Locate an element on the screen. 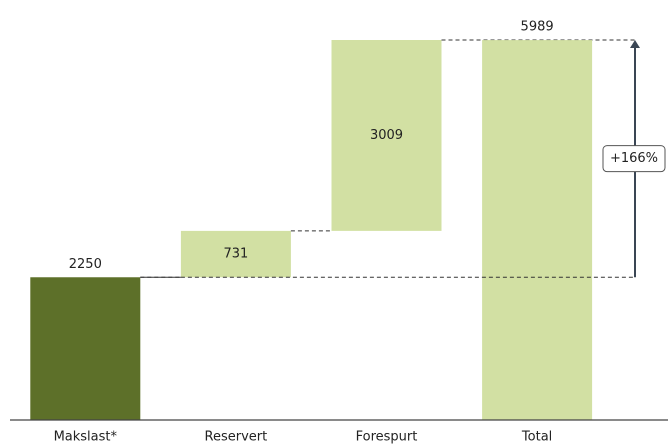 This screenshot has width=668, height=446. annotation-box is located at coordinates (634, 159).